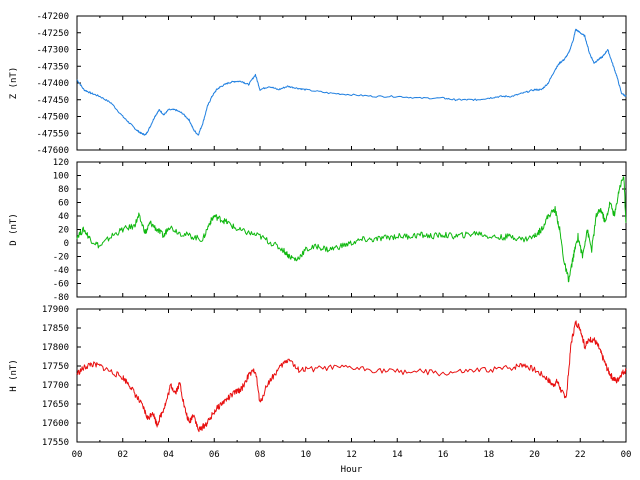  What do you see at coordinates (52, 17) in the screenshot?
I see `z-y-tick-label: -47200` at bounding box center [52, 17].